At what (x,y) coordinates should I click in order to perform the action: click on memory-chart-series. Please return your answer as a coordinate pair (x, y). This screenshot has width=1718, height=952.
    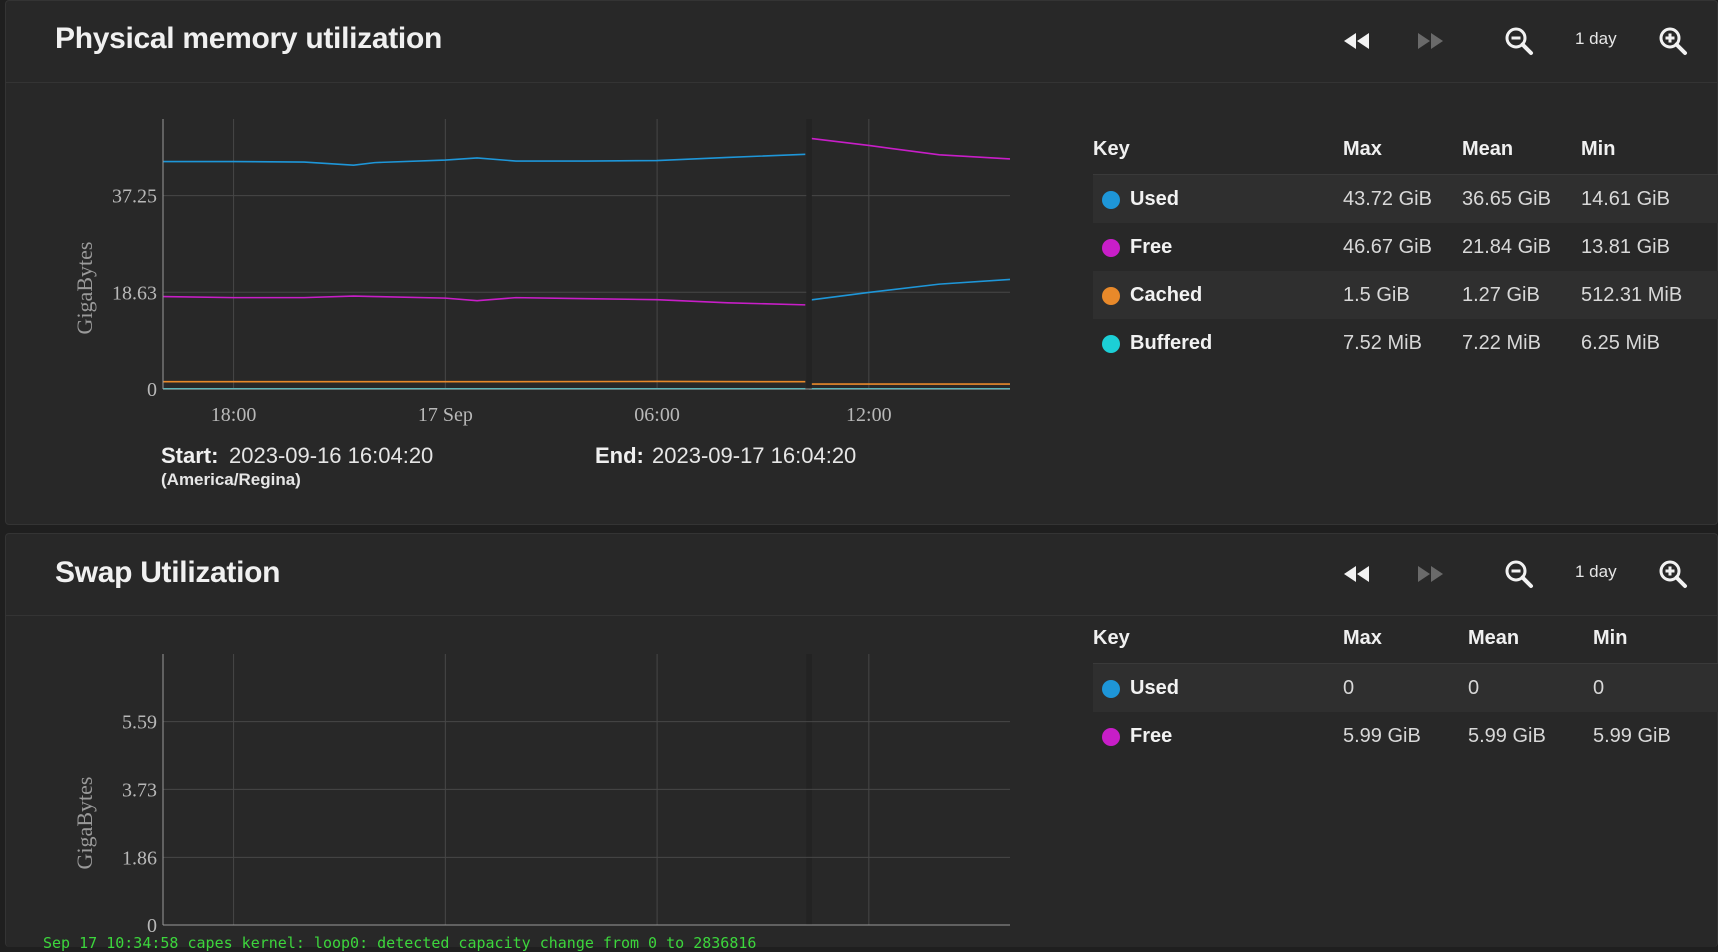
    Looking at the image, I should click on (586, 254).